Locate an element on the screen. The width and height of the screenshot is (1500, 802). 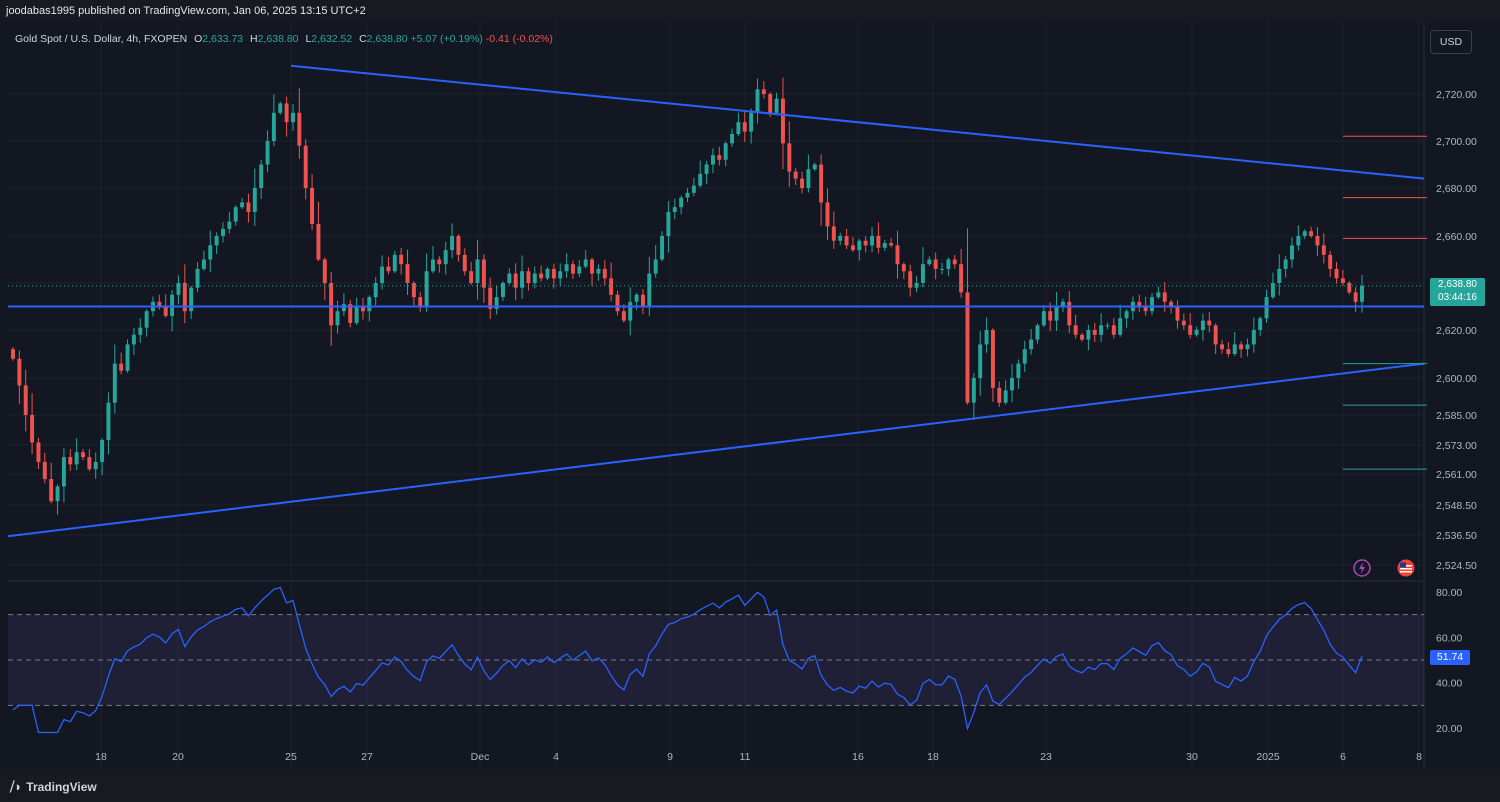
lightning-icon is located at coordinates (1362, 568).